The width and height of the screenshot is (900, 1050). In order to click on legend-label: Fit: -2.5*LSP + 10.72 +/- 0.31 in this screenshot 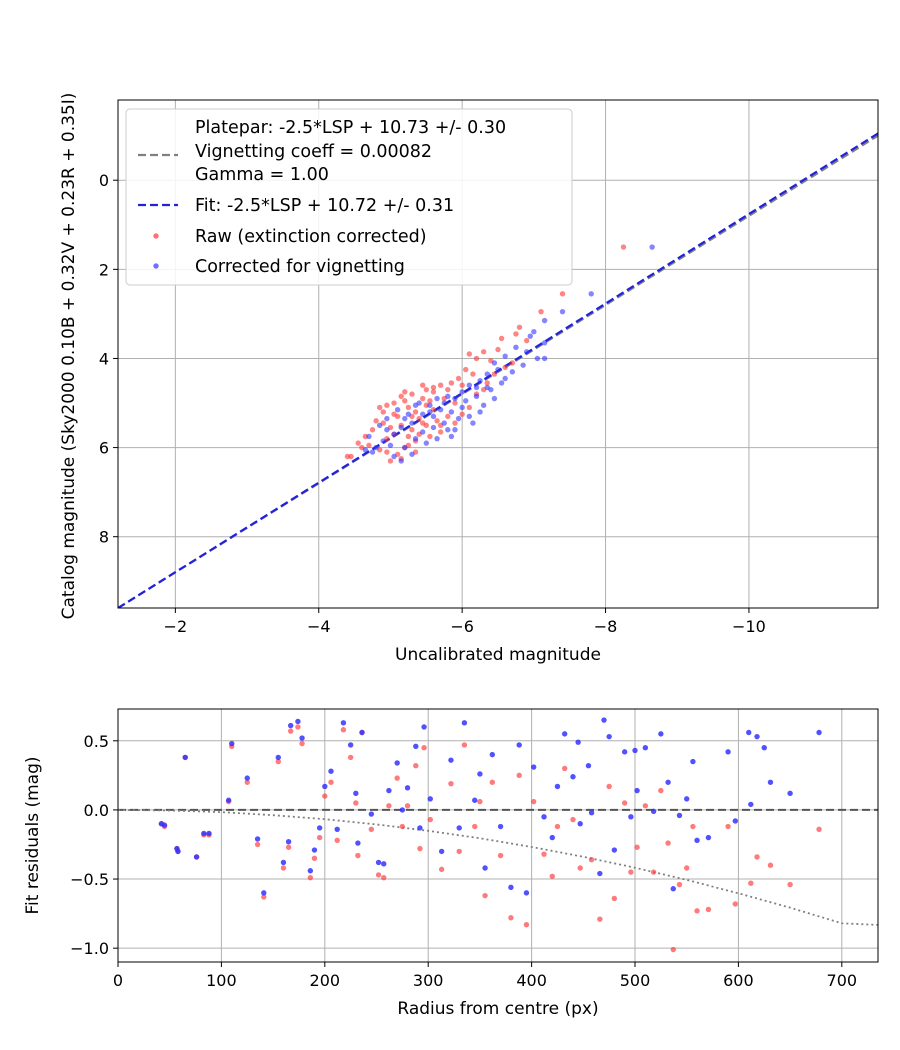, I will do `click(324, 206)`.